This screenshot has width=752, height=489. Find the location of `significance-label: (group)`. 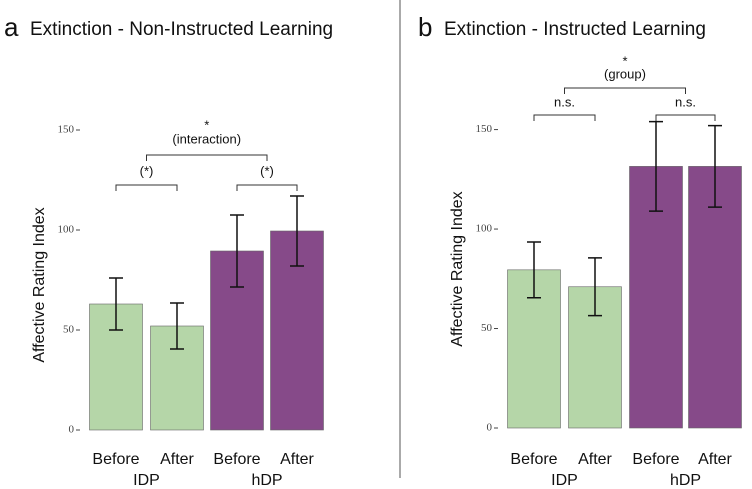

significance-label: (group) is located at coordinates (625, 73).